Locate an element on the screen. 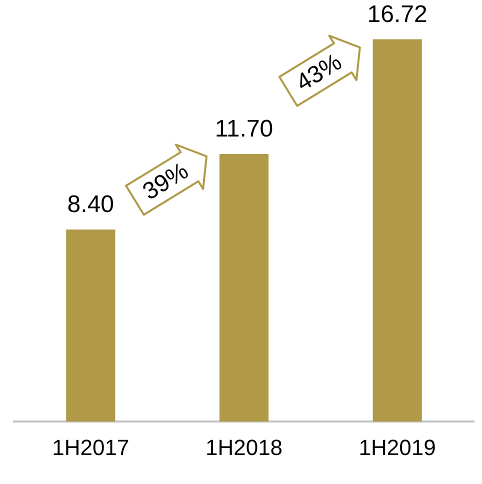 The height and width of the screenshot is (484, 482). x-tick-label: 1H2019 is located at coordinates (397, 447).